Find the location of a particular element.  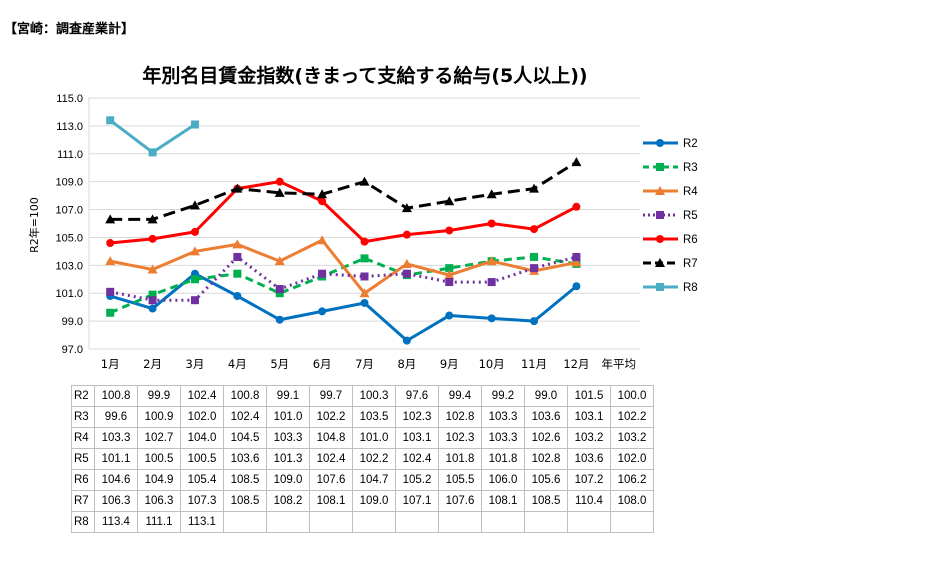

table-cell: 111.1 is located at coordinates (159, 522).